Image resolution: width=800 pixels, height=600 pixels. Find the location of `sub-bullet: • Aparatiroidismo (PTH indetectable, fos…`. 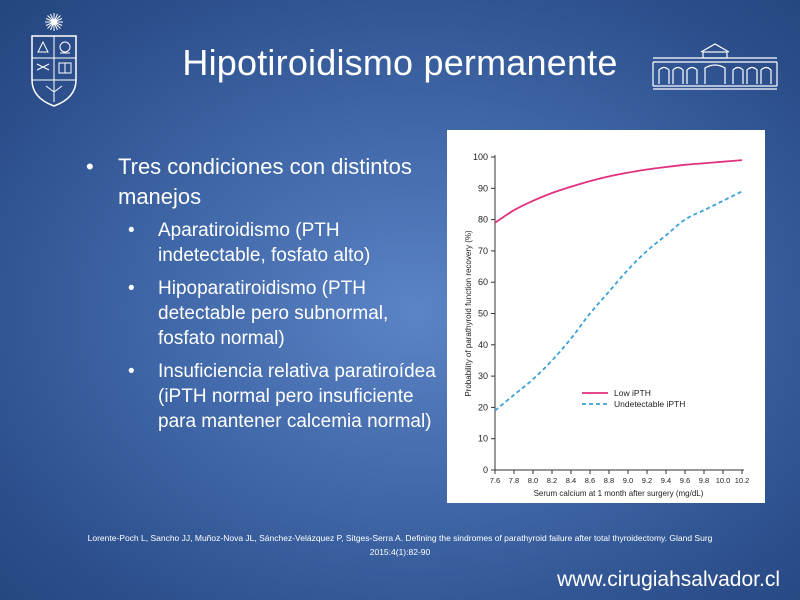

sub-bullet: • Aparatiroidismo (PTH indetectable, fos… is located at coordinates (287, 243).